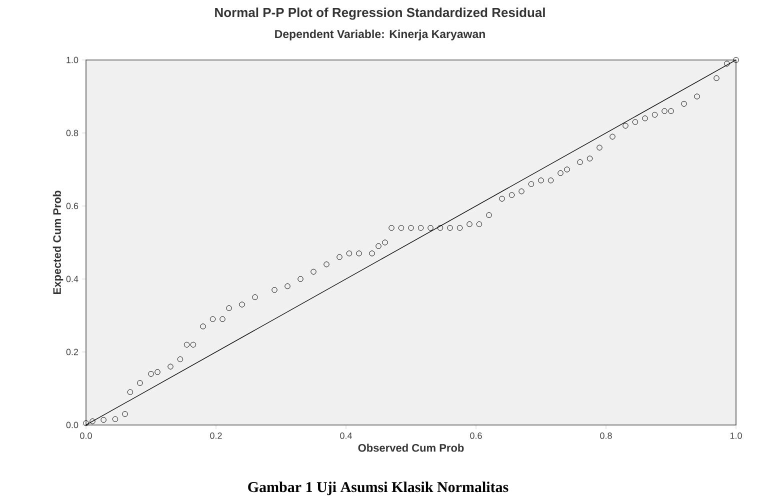  Describe the element at coordinates (72, 133) in the screenshot. I see `y-tick-label: 0.8` at that location.